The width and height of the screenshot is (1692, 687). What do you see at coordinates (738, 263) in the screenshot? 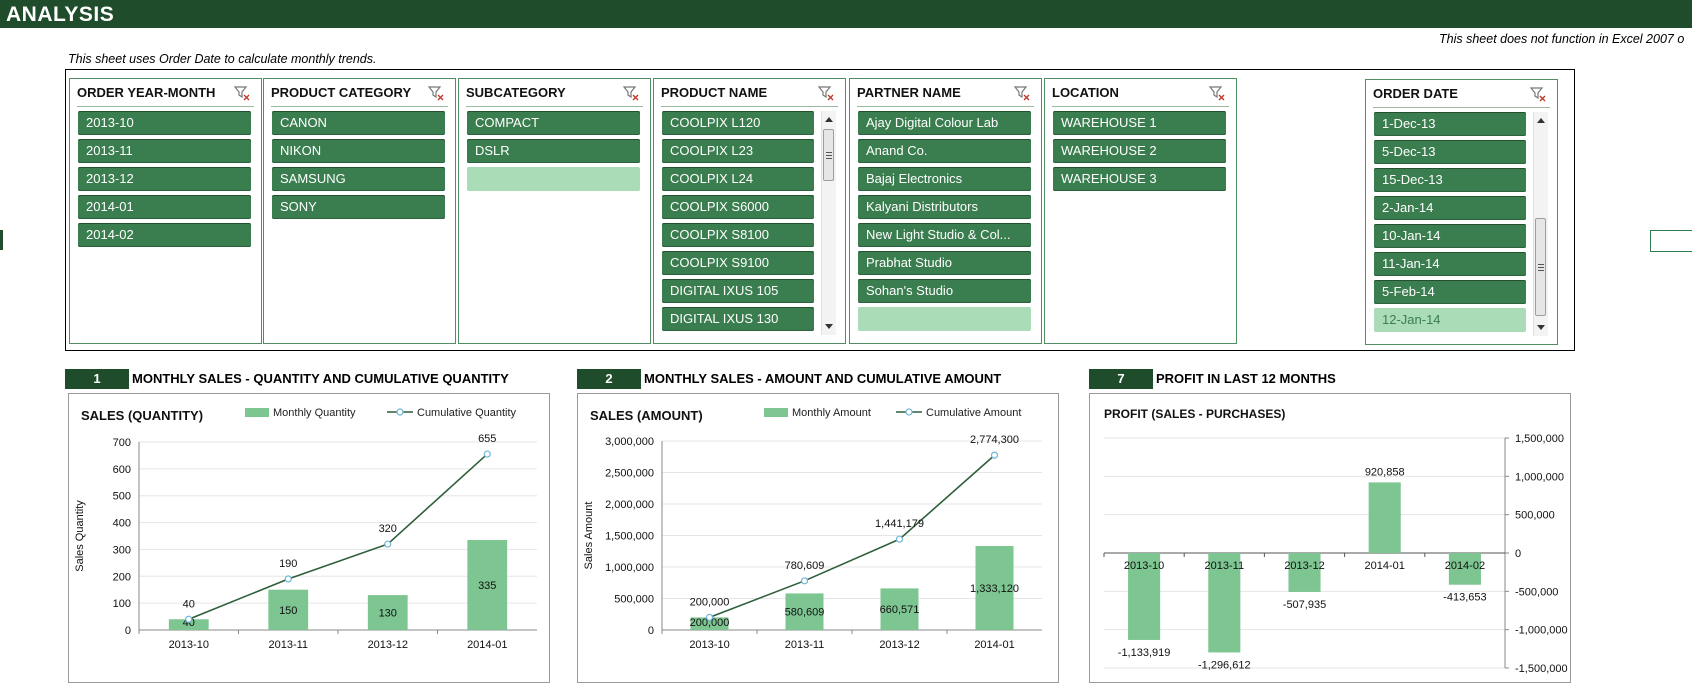
I see `slicer-item: COOLPIX S9100` at bounding box center [738, 263].